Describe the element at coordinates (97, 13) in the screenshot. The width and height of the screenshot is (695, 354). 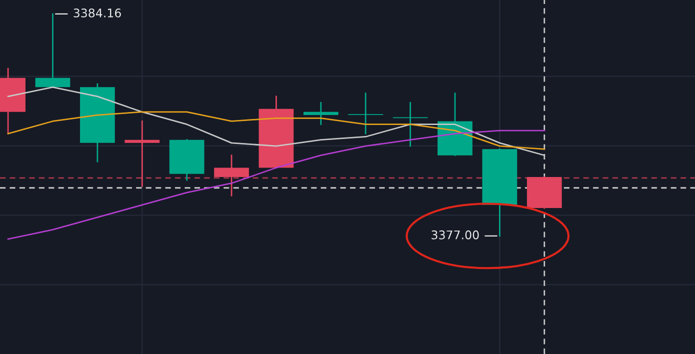
I see `annotation: 3384.16` at that location.